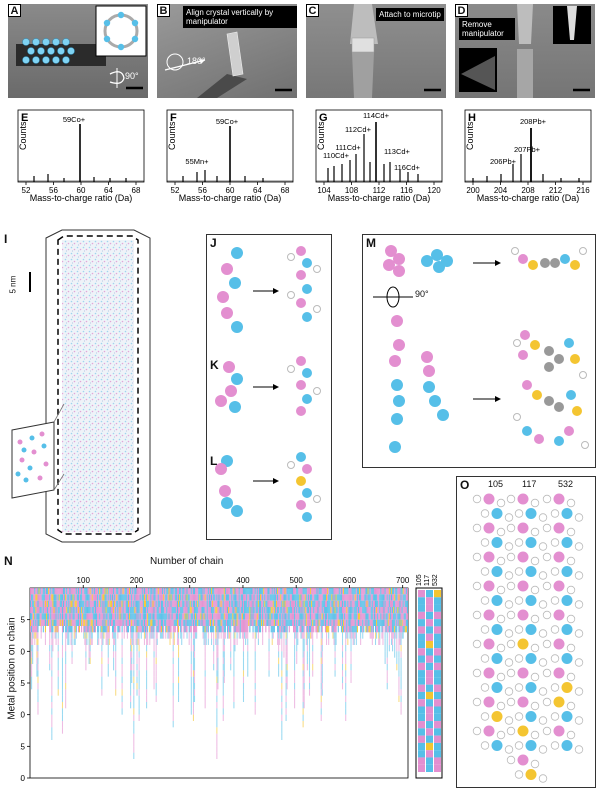 Image resolution: width=600 pixels, height=796 pixels. I want to click on peak-label-G: 113Cd+, so click(397, 151).